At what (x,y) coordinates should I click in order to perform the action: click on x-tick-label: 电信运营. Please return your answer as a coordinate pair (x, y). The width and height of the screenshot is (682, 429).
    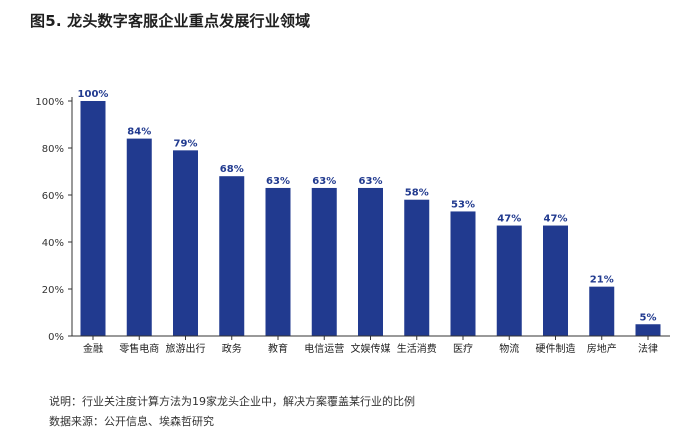
    Looking at the image, I should click on (324, 348).